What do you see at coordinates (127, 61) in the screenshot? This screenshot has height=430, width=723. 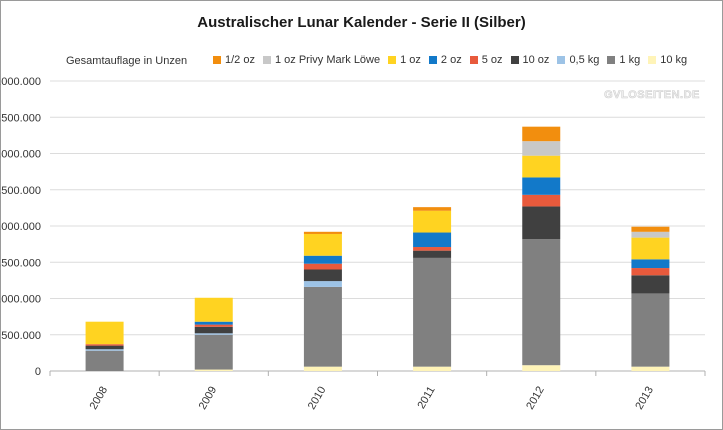 I see `y-axis-label: Gesamtauflage in Unzen` at bounding box center [127, 61].